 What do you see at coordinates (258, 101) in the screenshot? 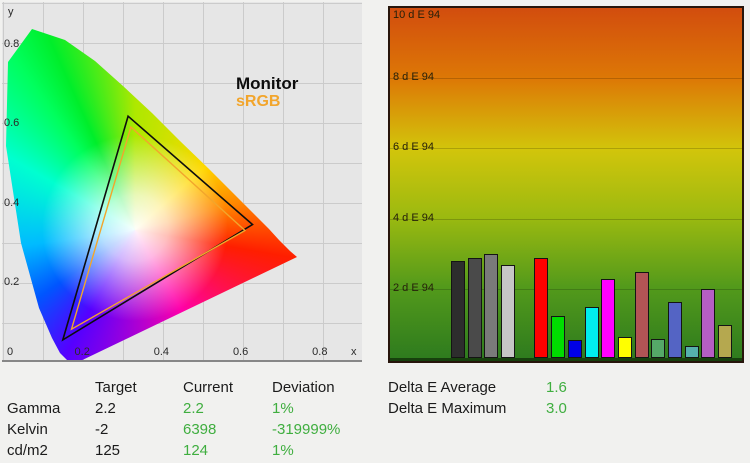
I see `legend-srgb-label: sRGB` at bounding box center [258, 101].